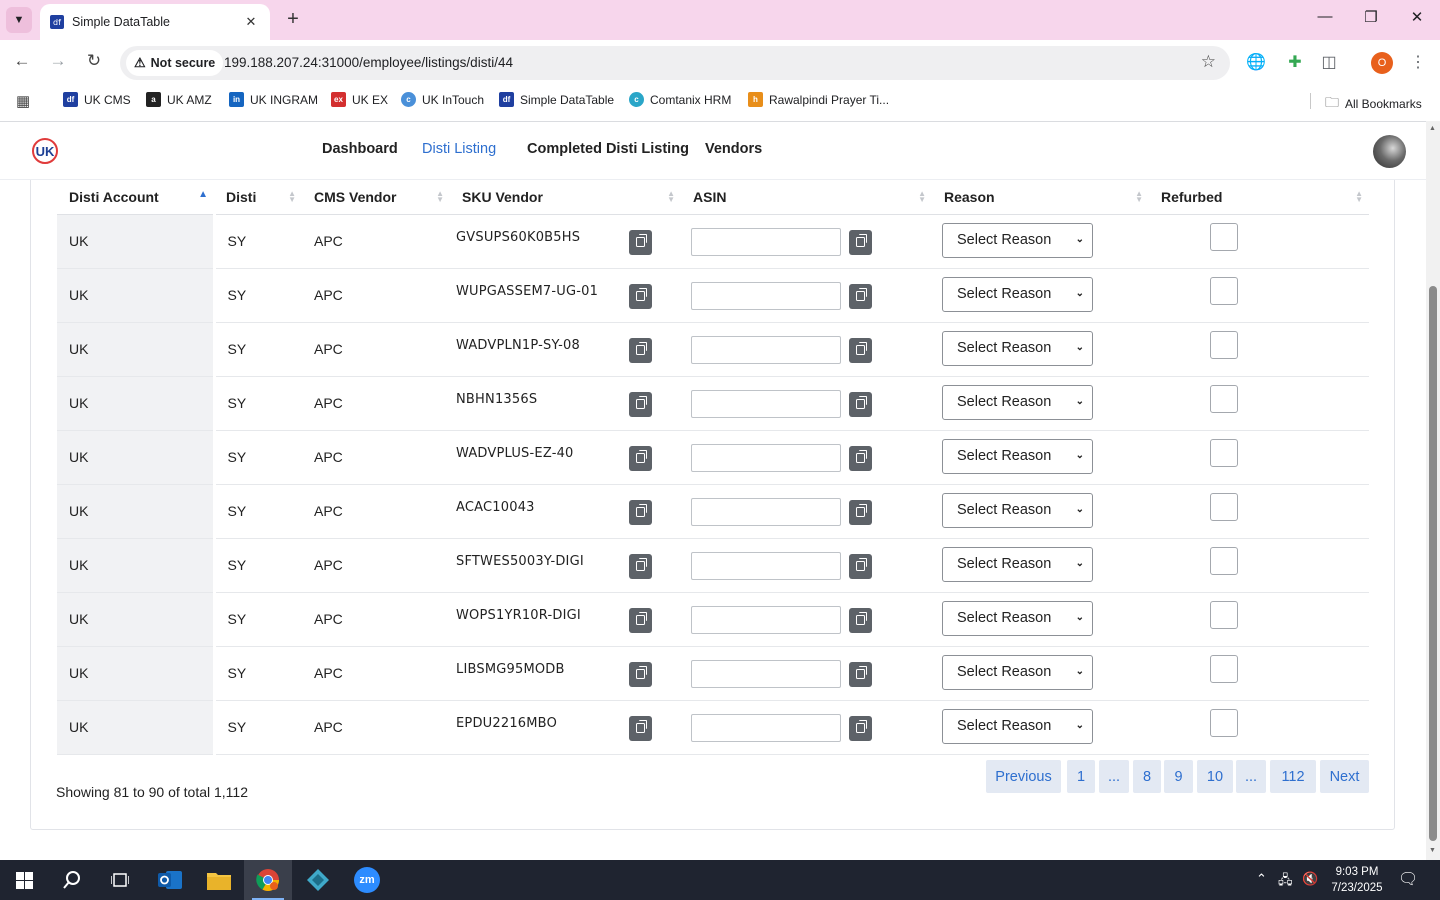 The image size is (1440, 900). Describe the element at coordinates (1417, 17) in the screenshot. I see `close-window-icon: ✕` at that location.